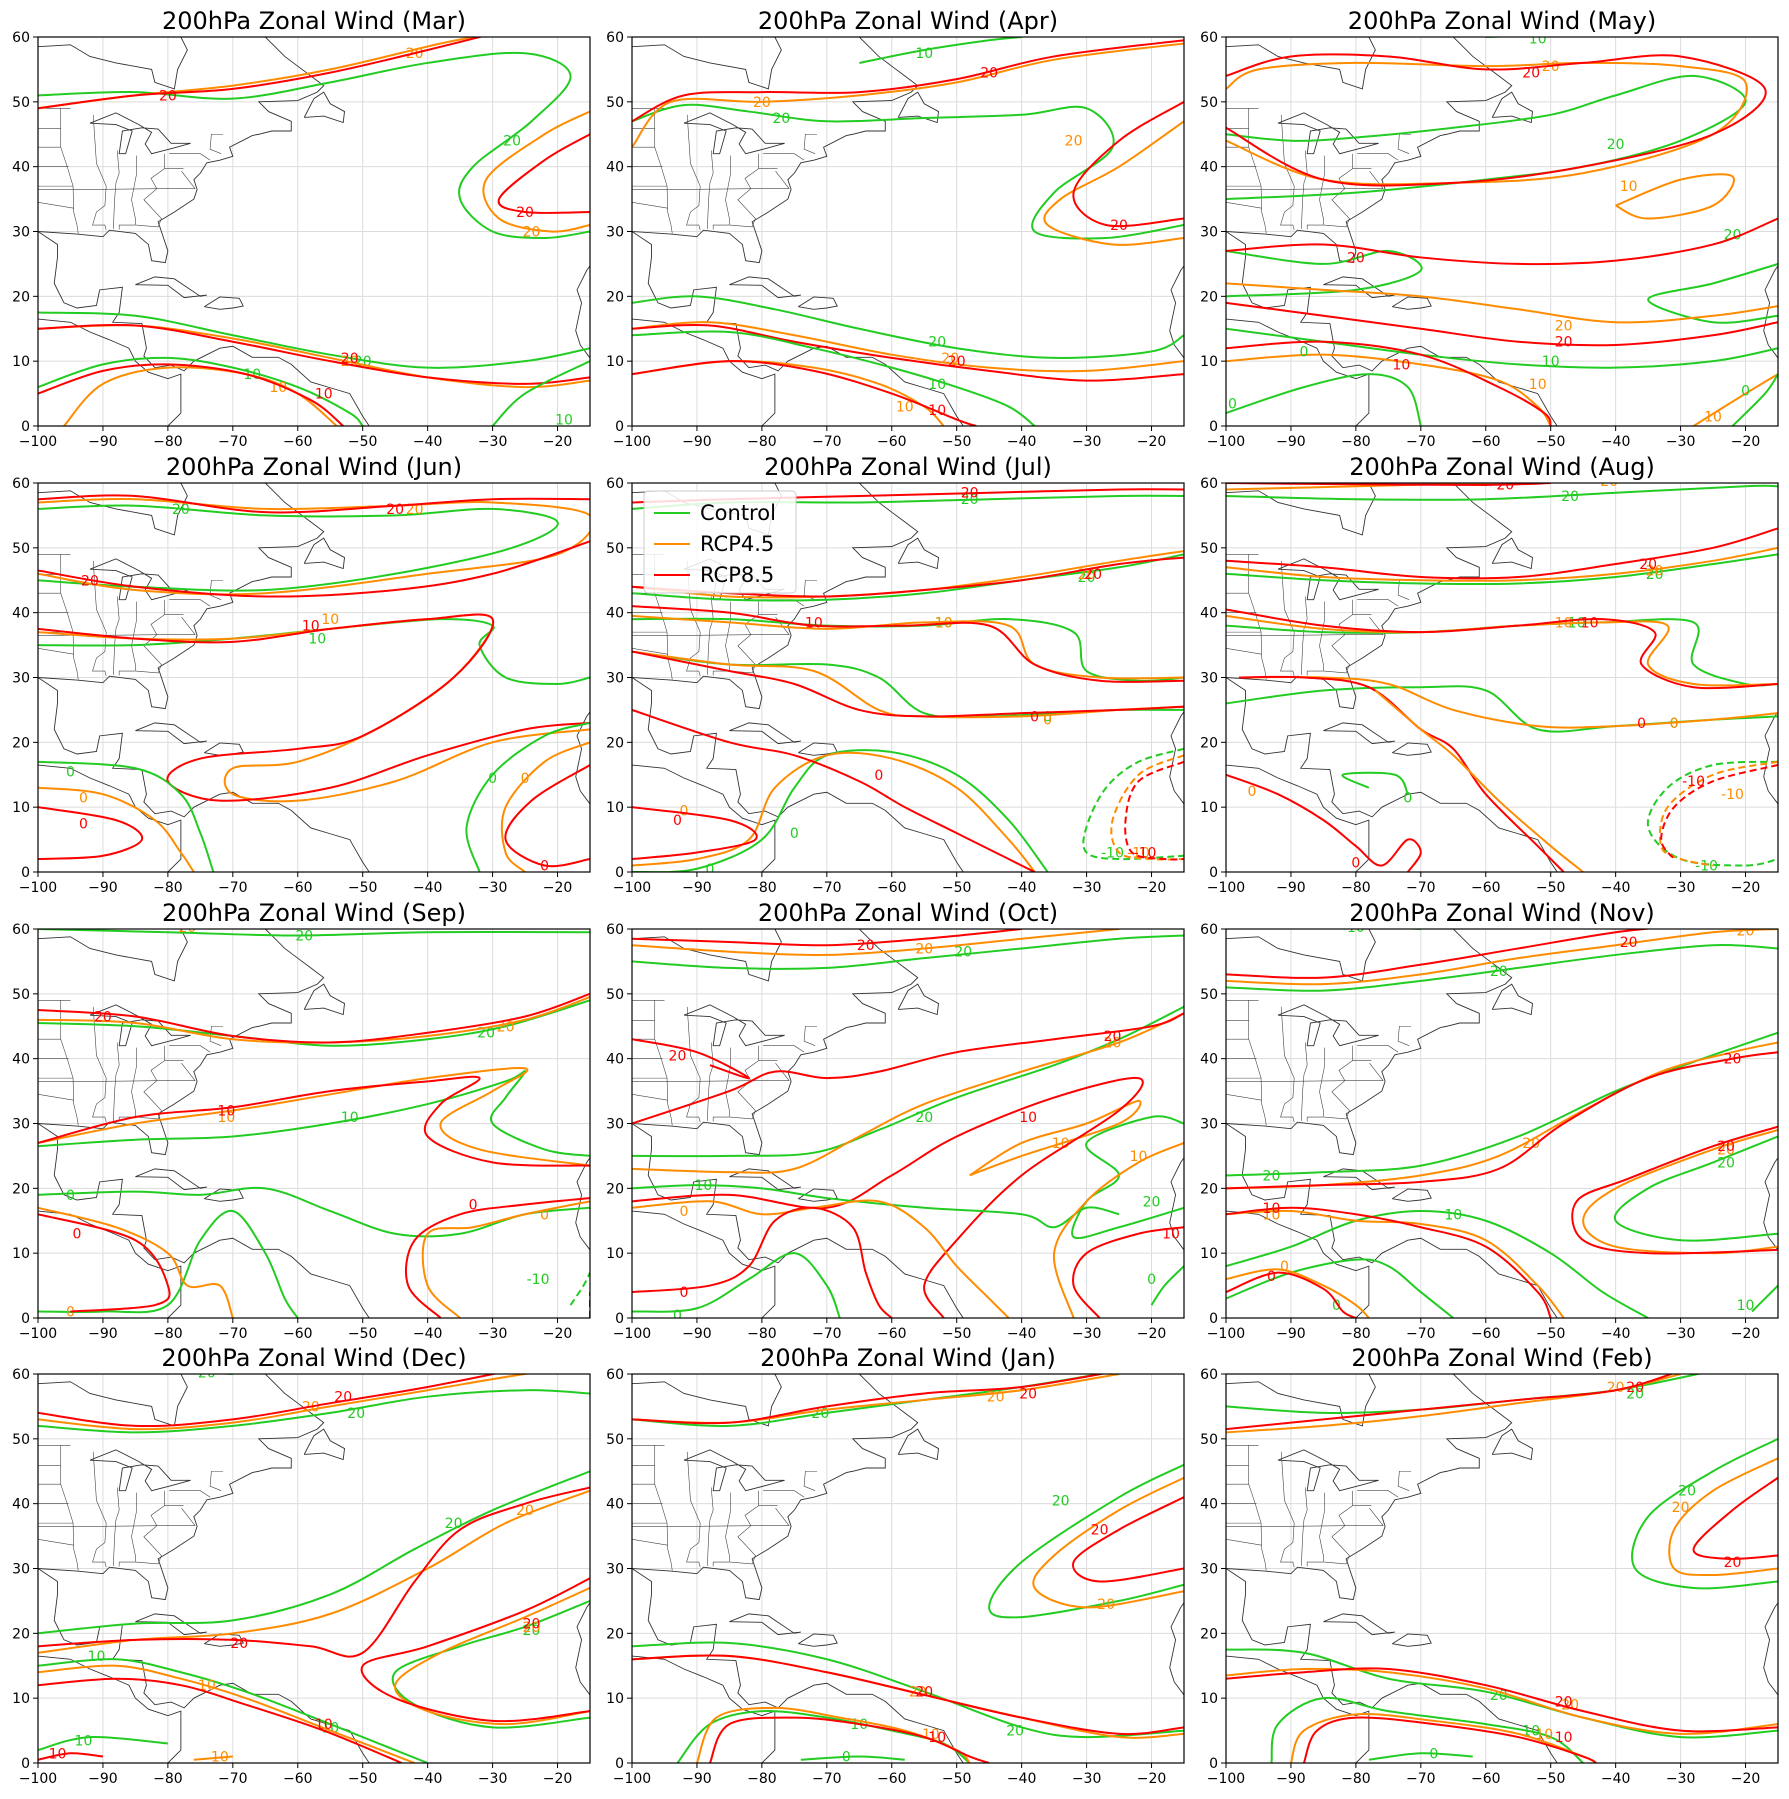 The height and width of the screenshot is (1799, 1789). I want to click on panel-title: 200hPa Zonal Wind (Jan), so click(908, 1358).